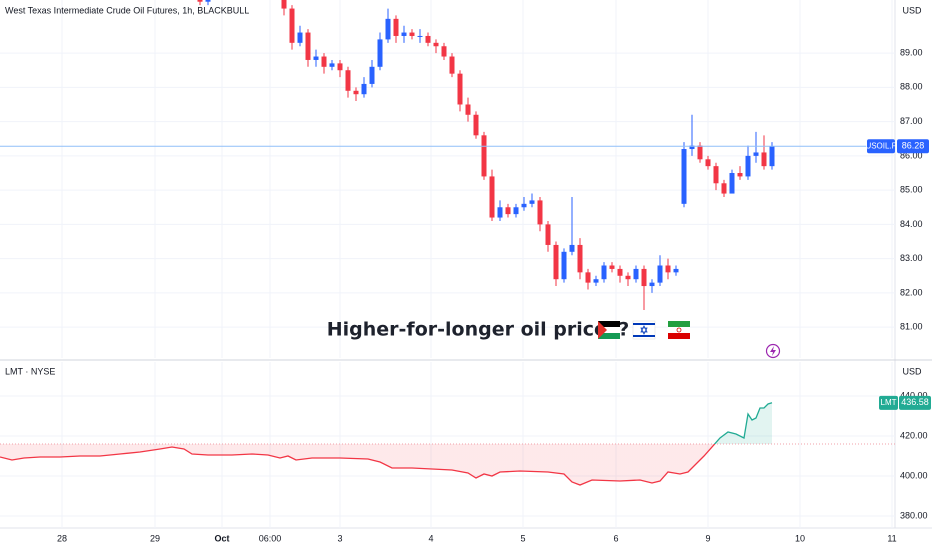  What do you see at coordinates (911, 258) in the screenshot?
I see `y-tick-label: 83.00` at bounding box center [911, 258].